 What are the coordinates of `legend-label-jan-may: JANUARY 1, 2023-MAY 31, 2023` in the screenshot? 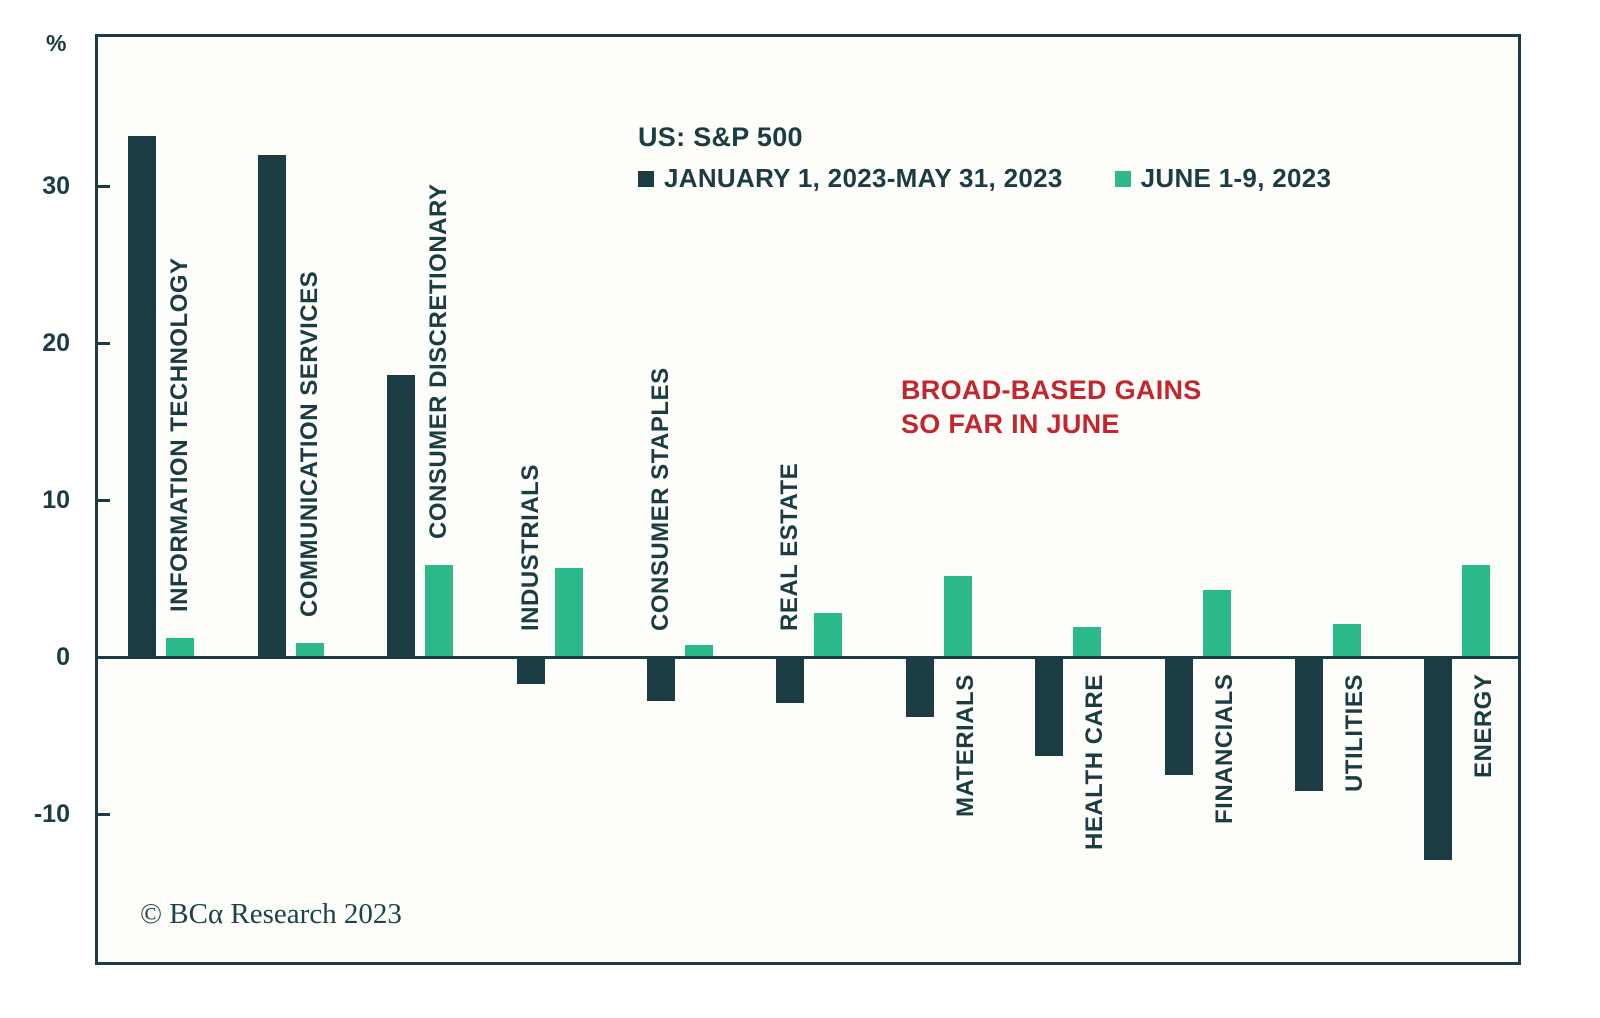 It's located at (863, 178).